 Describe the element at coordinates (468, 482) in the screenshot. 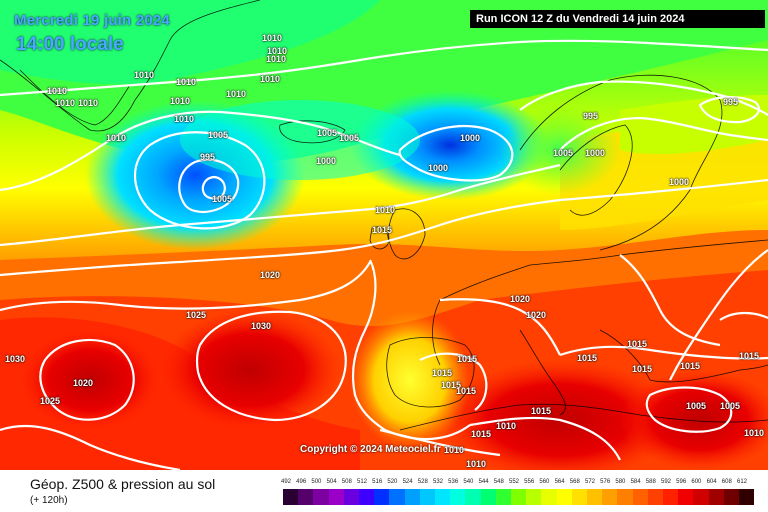

I see `scale-tick-label: 540` at that location.